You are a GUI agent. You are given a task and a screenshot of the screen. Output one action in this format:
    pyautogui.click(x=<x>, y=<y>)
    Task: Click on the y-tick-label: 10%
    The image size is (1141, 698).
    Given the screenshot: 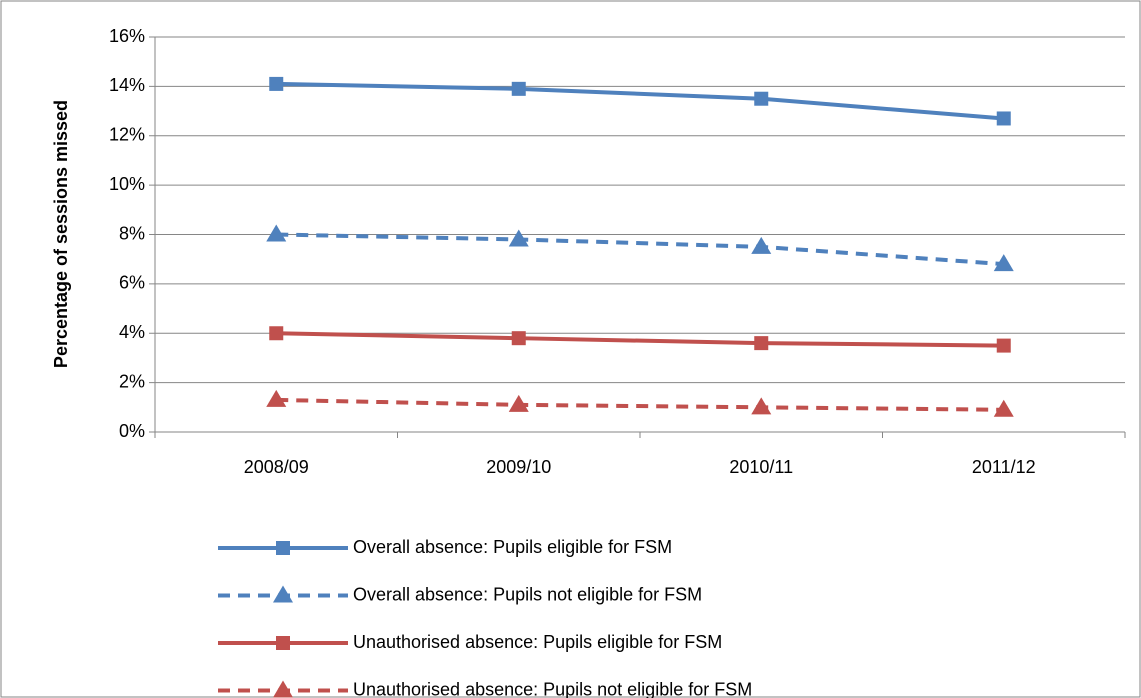 What is the action you would take?
    pyautogui.click(x=127, y=184)
    